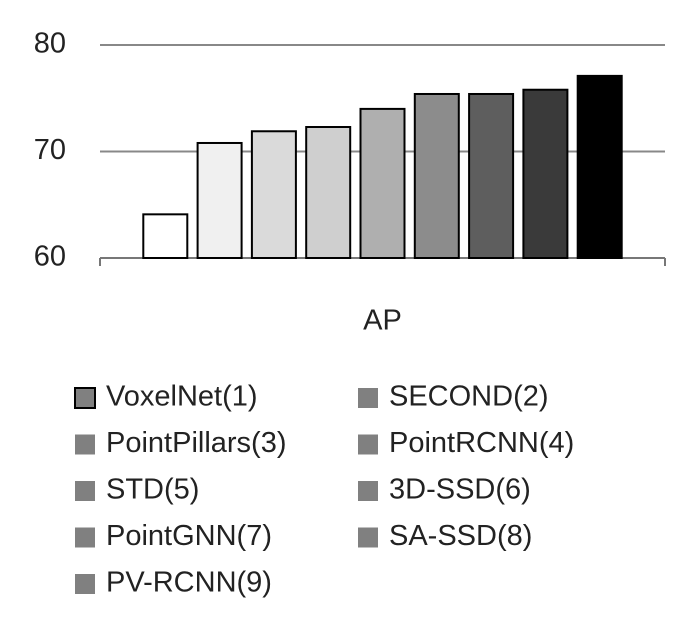  I want to click on legend-label: PointRCNN(4), so click(481, 443).